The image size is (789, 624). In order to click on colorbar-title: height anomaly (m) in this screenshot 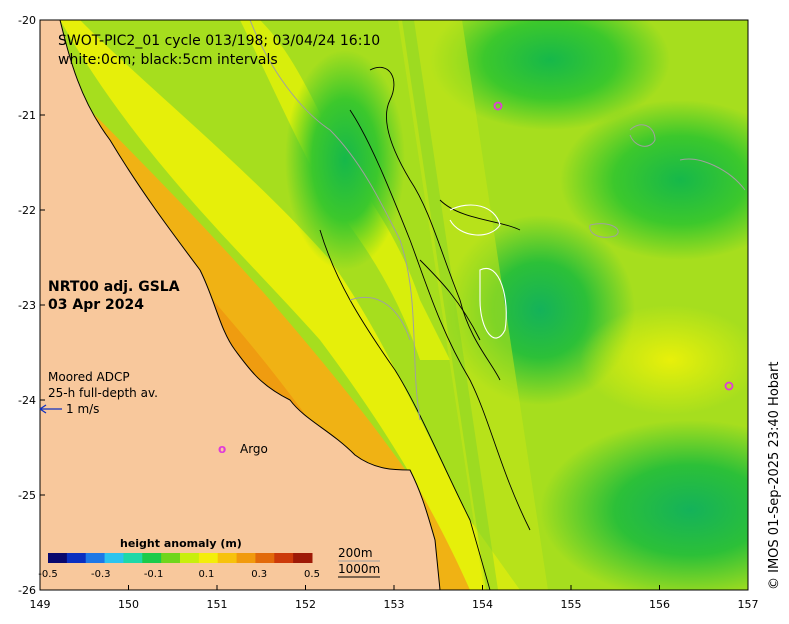, I will do `click(181, 543)`.